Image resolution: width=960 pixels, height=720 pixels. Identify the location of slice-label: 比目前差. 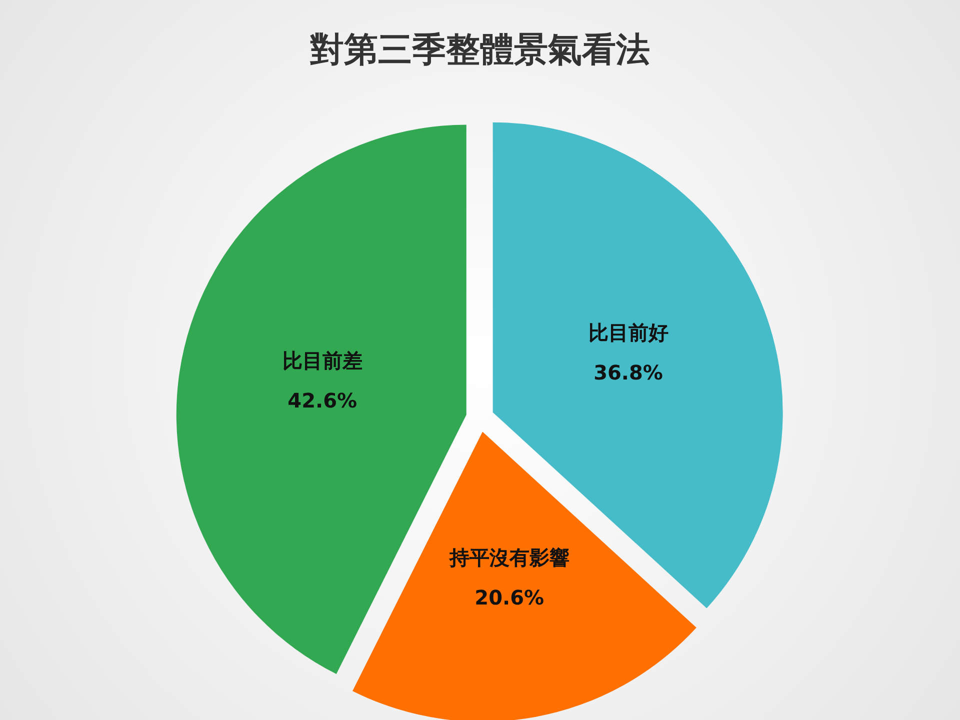
(322, 360).